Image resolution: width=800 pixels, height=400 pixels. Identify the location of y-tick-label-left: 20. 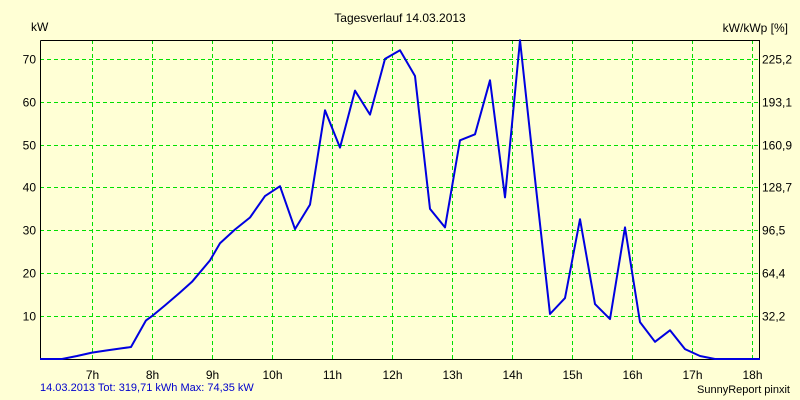
(30, 274).